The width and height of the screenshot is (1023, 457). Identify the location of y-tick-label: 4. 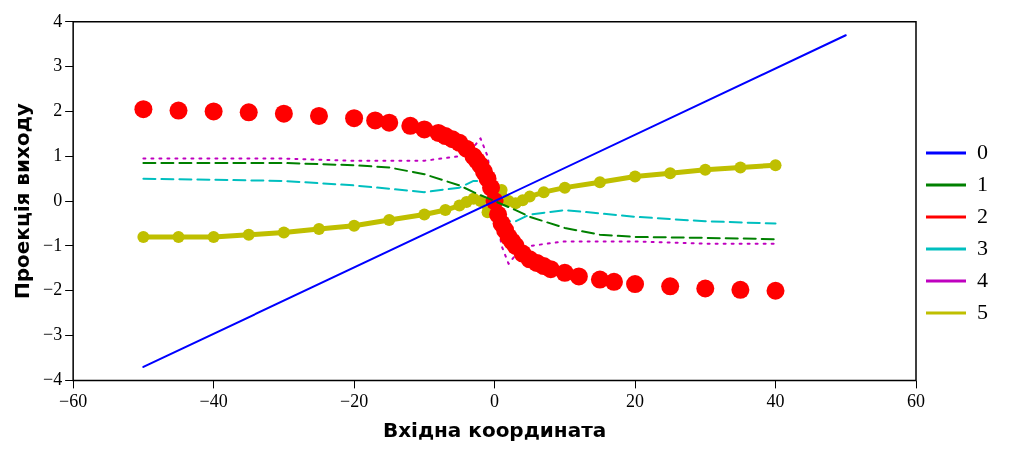
(58, 20).